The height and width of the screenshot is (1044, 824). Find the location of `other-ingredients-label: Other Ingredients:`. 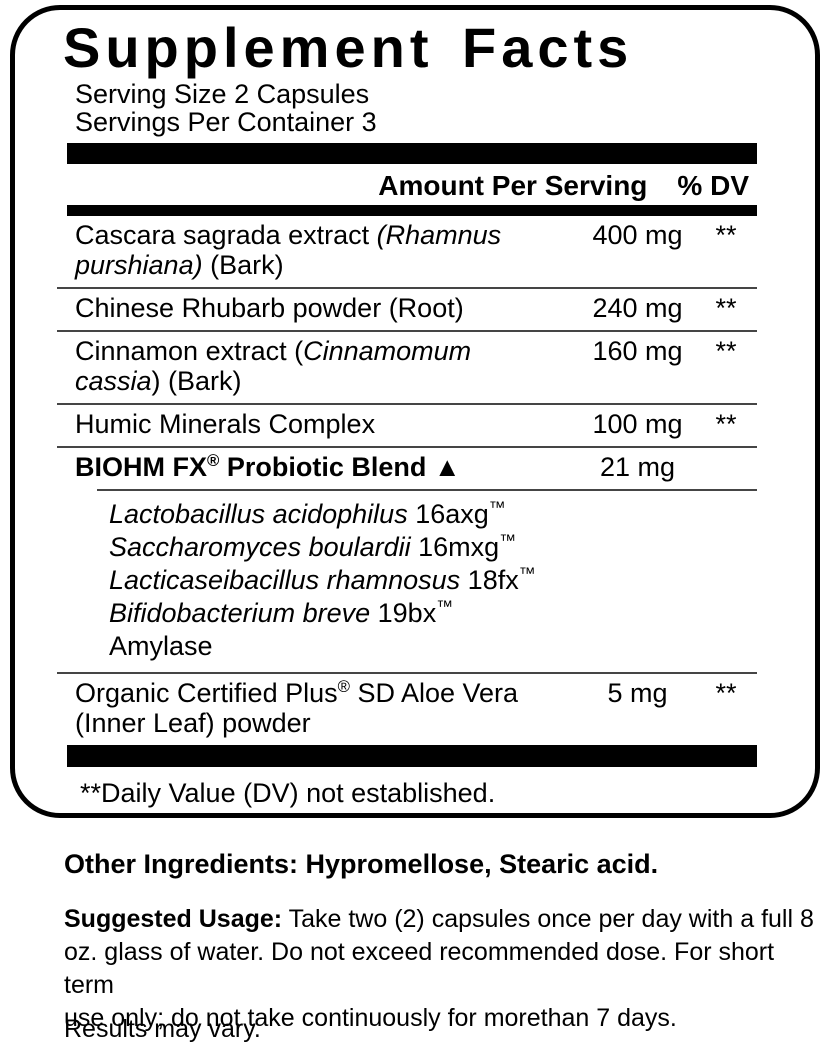

other-ingredients-label: Other Ingredients: is located at coordinates (181, 864).